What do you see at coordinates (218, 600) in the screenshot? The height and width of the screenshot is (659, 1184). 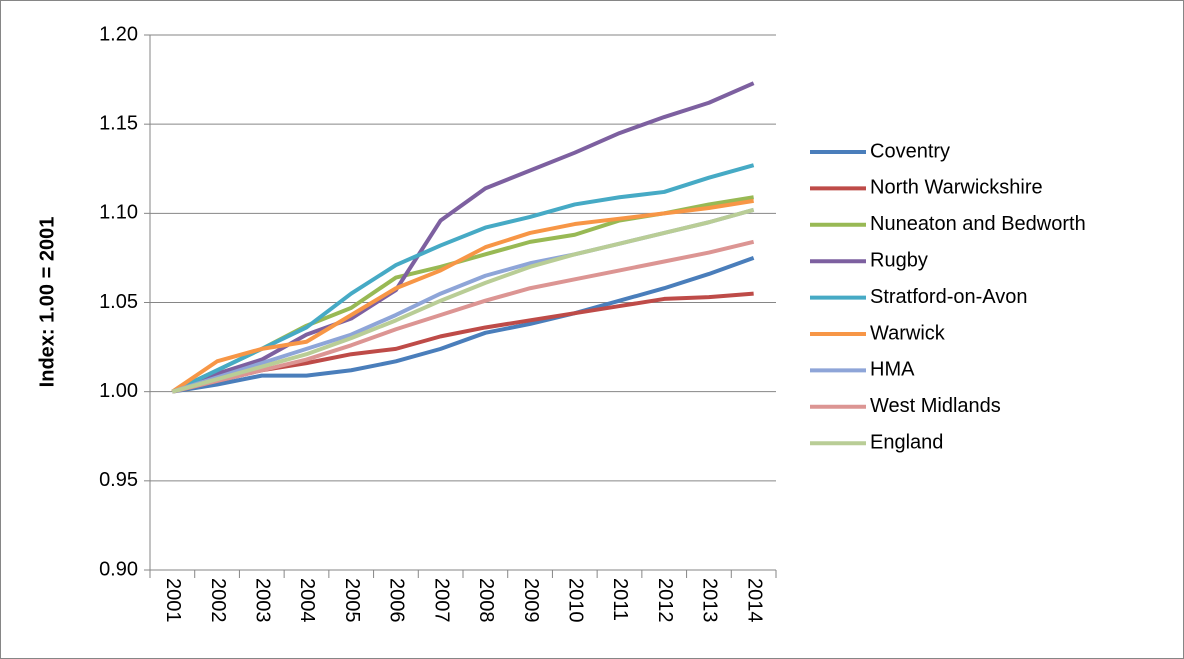 I see `x-tick-label: 2002` at bounding box center [218, 600].